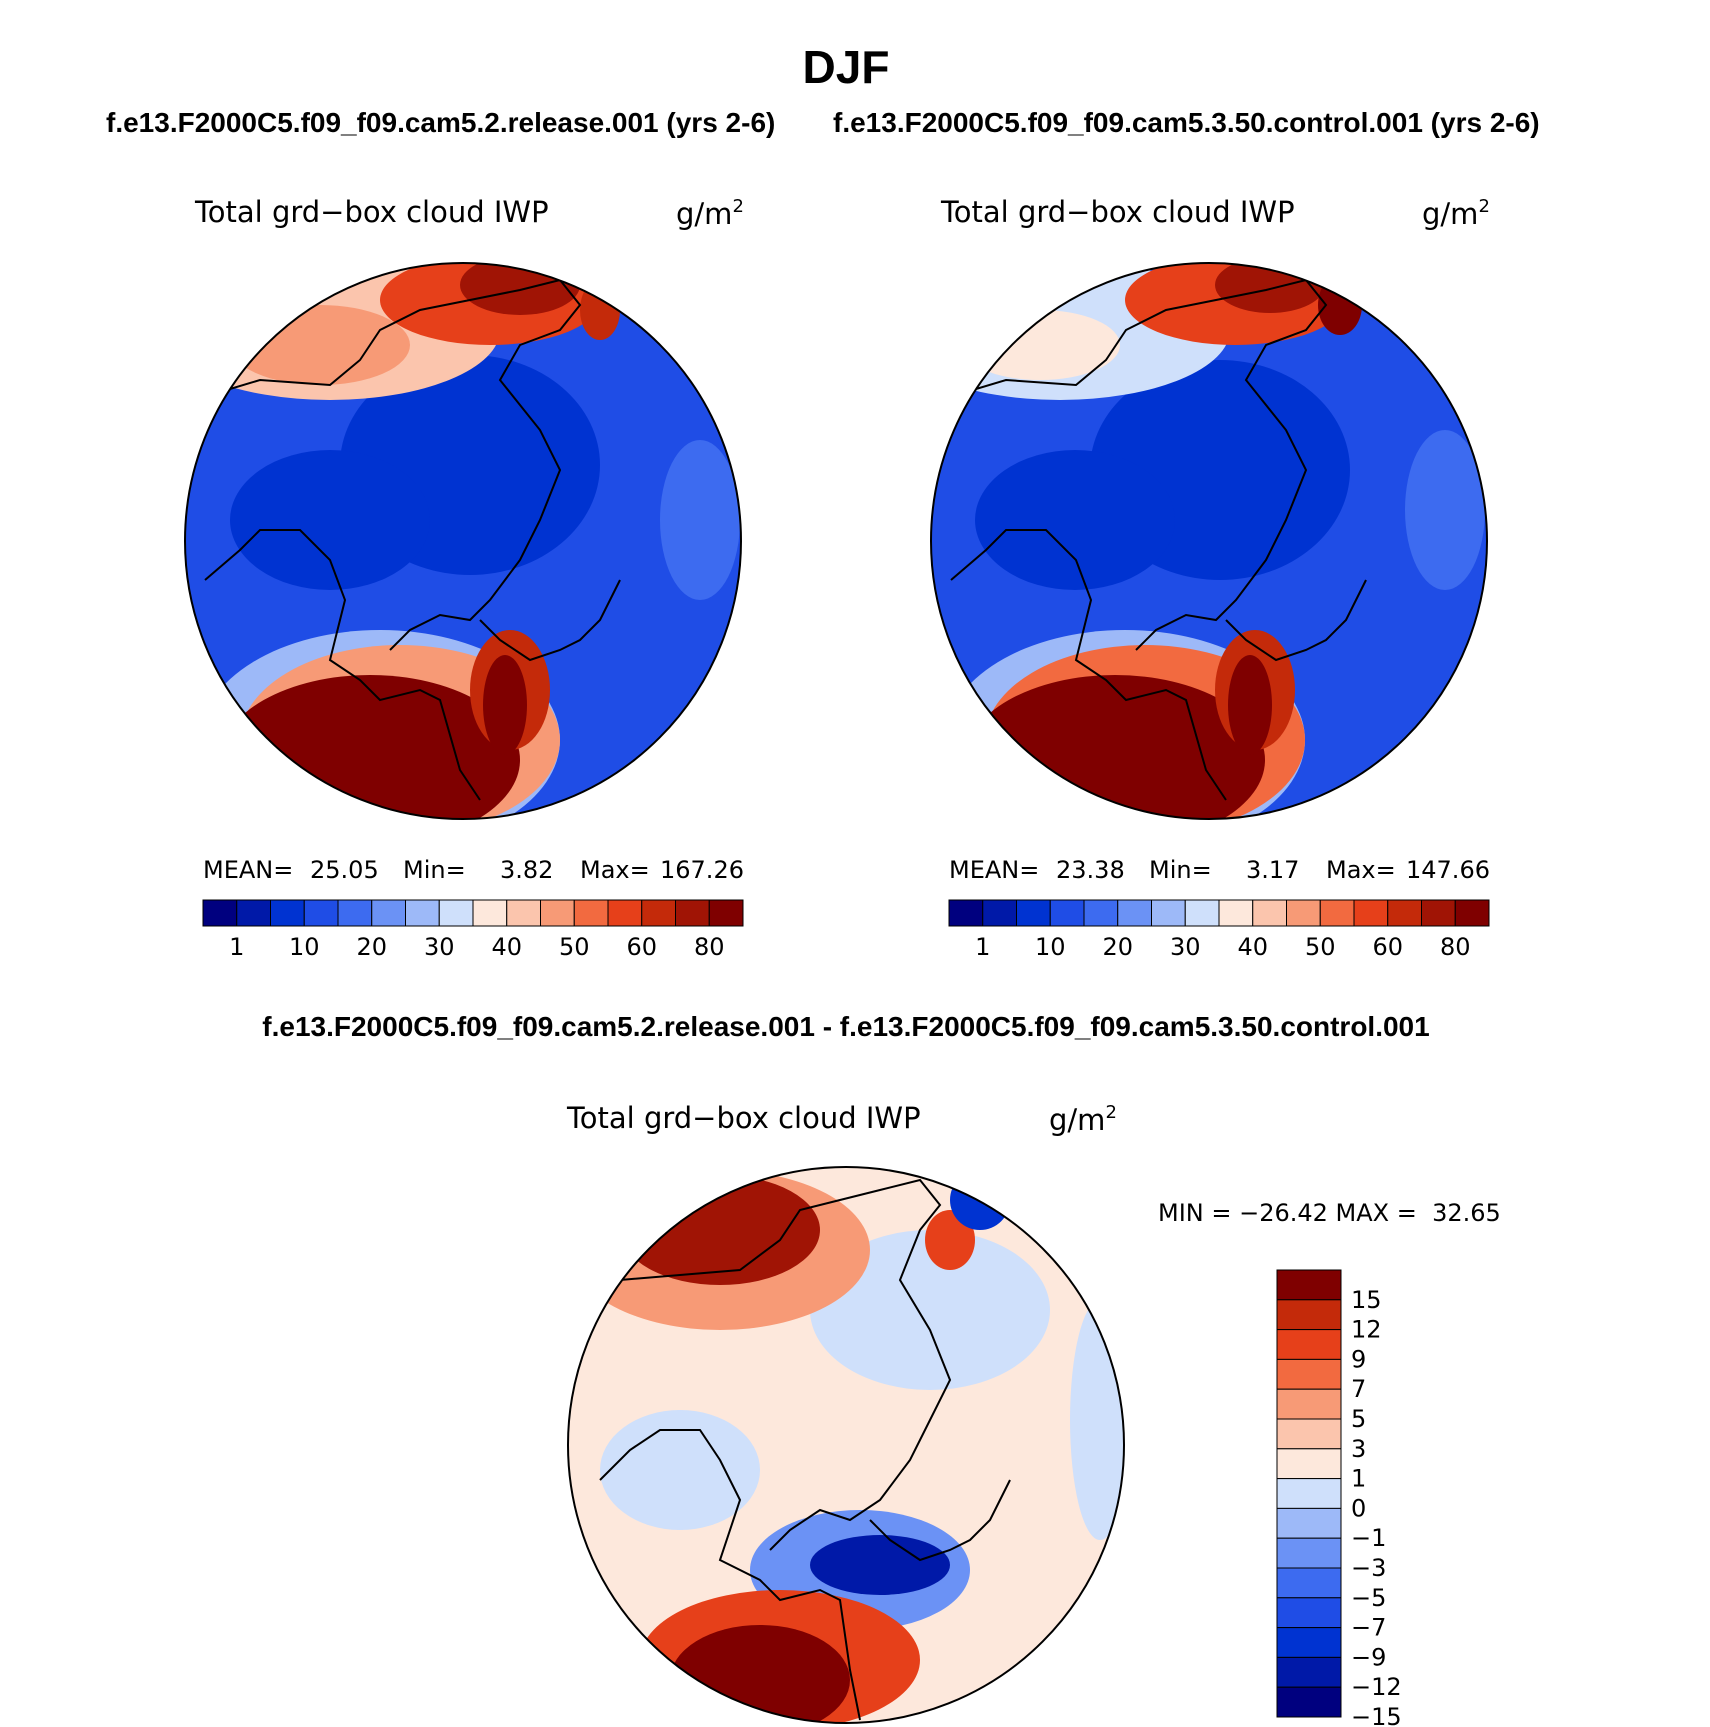 The height and width of the screenshot is (1727, 1710). I want to click on panel-left-map-border, so click(463, 541).